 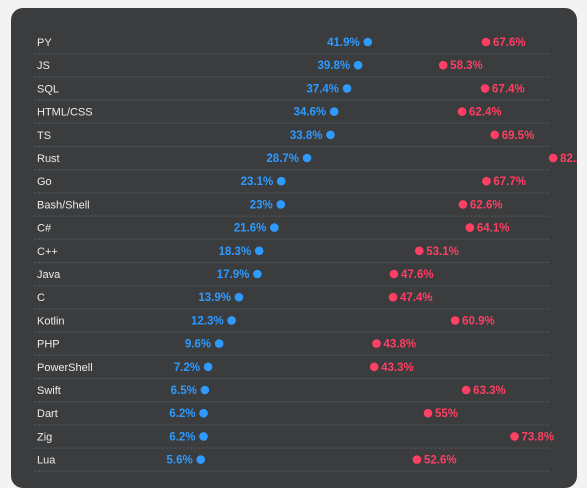 I want to click on high-value-label: 47.4%, so click(x=416, y=298).